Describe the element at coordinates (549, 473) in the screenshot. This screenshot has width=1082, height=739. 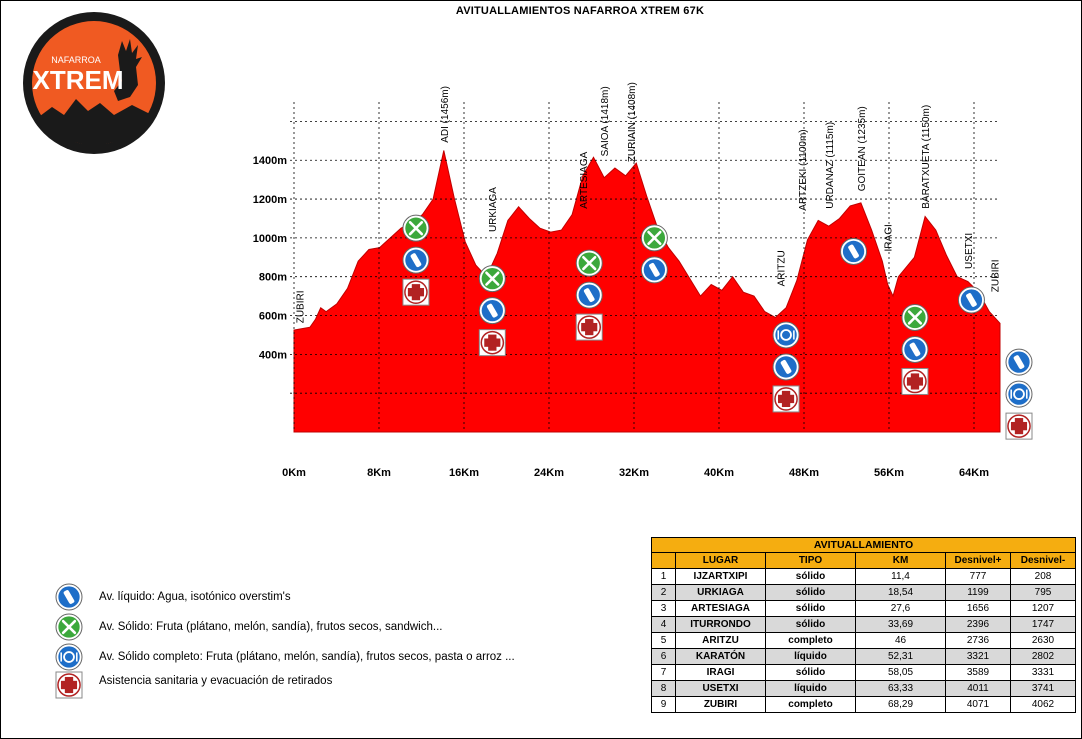
I see `x-tick-label: 24Km` at that location.